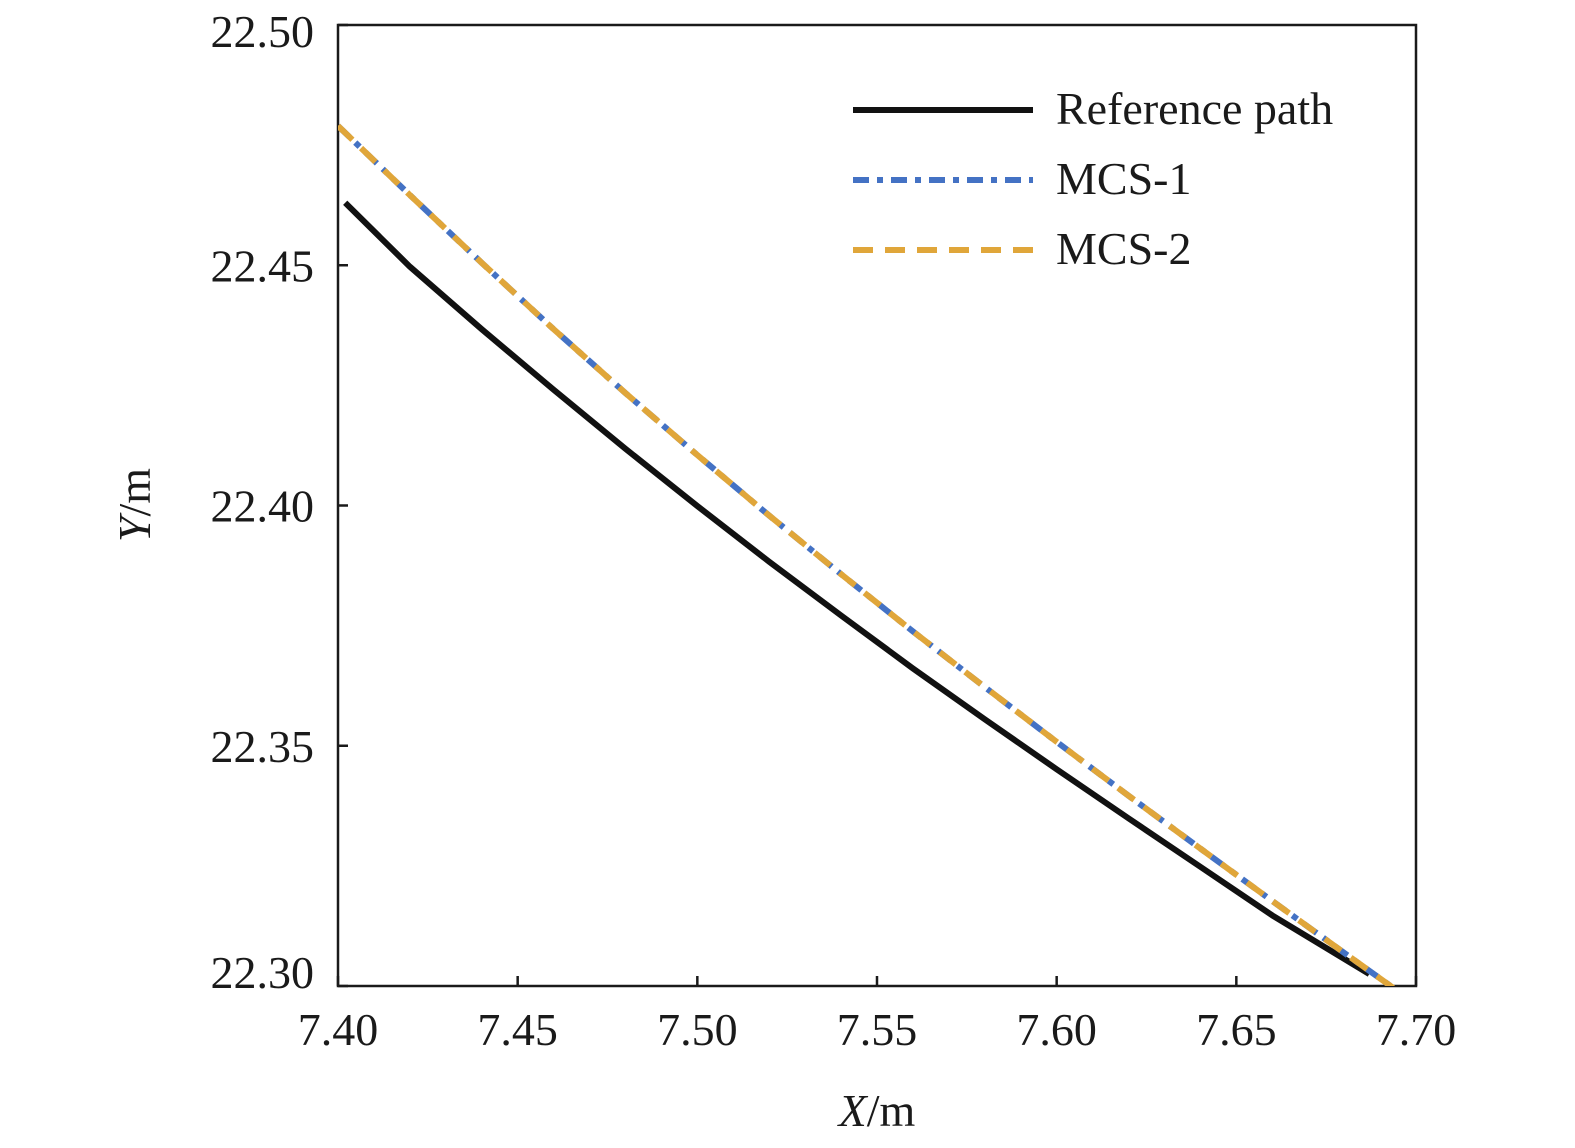  Describe the element at coordinates (697, 1029) in the screenshot. I see `x-tick-label: 7.50` at that location.